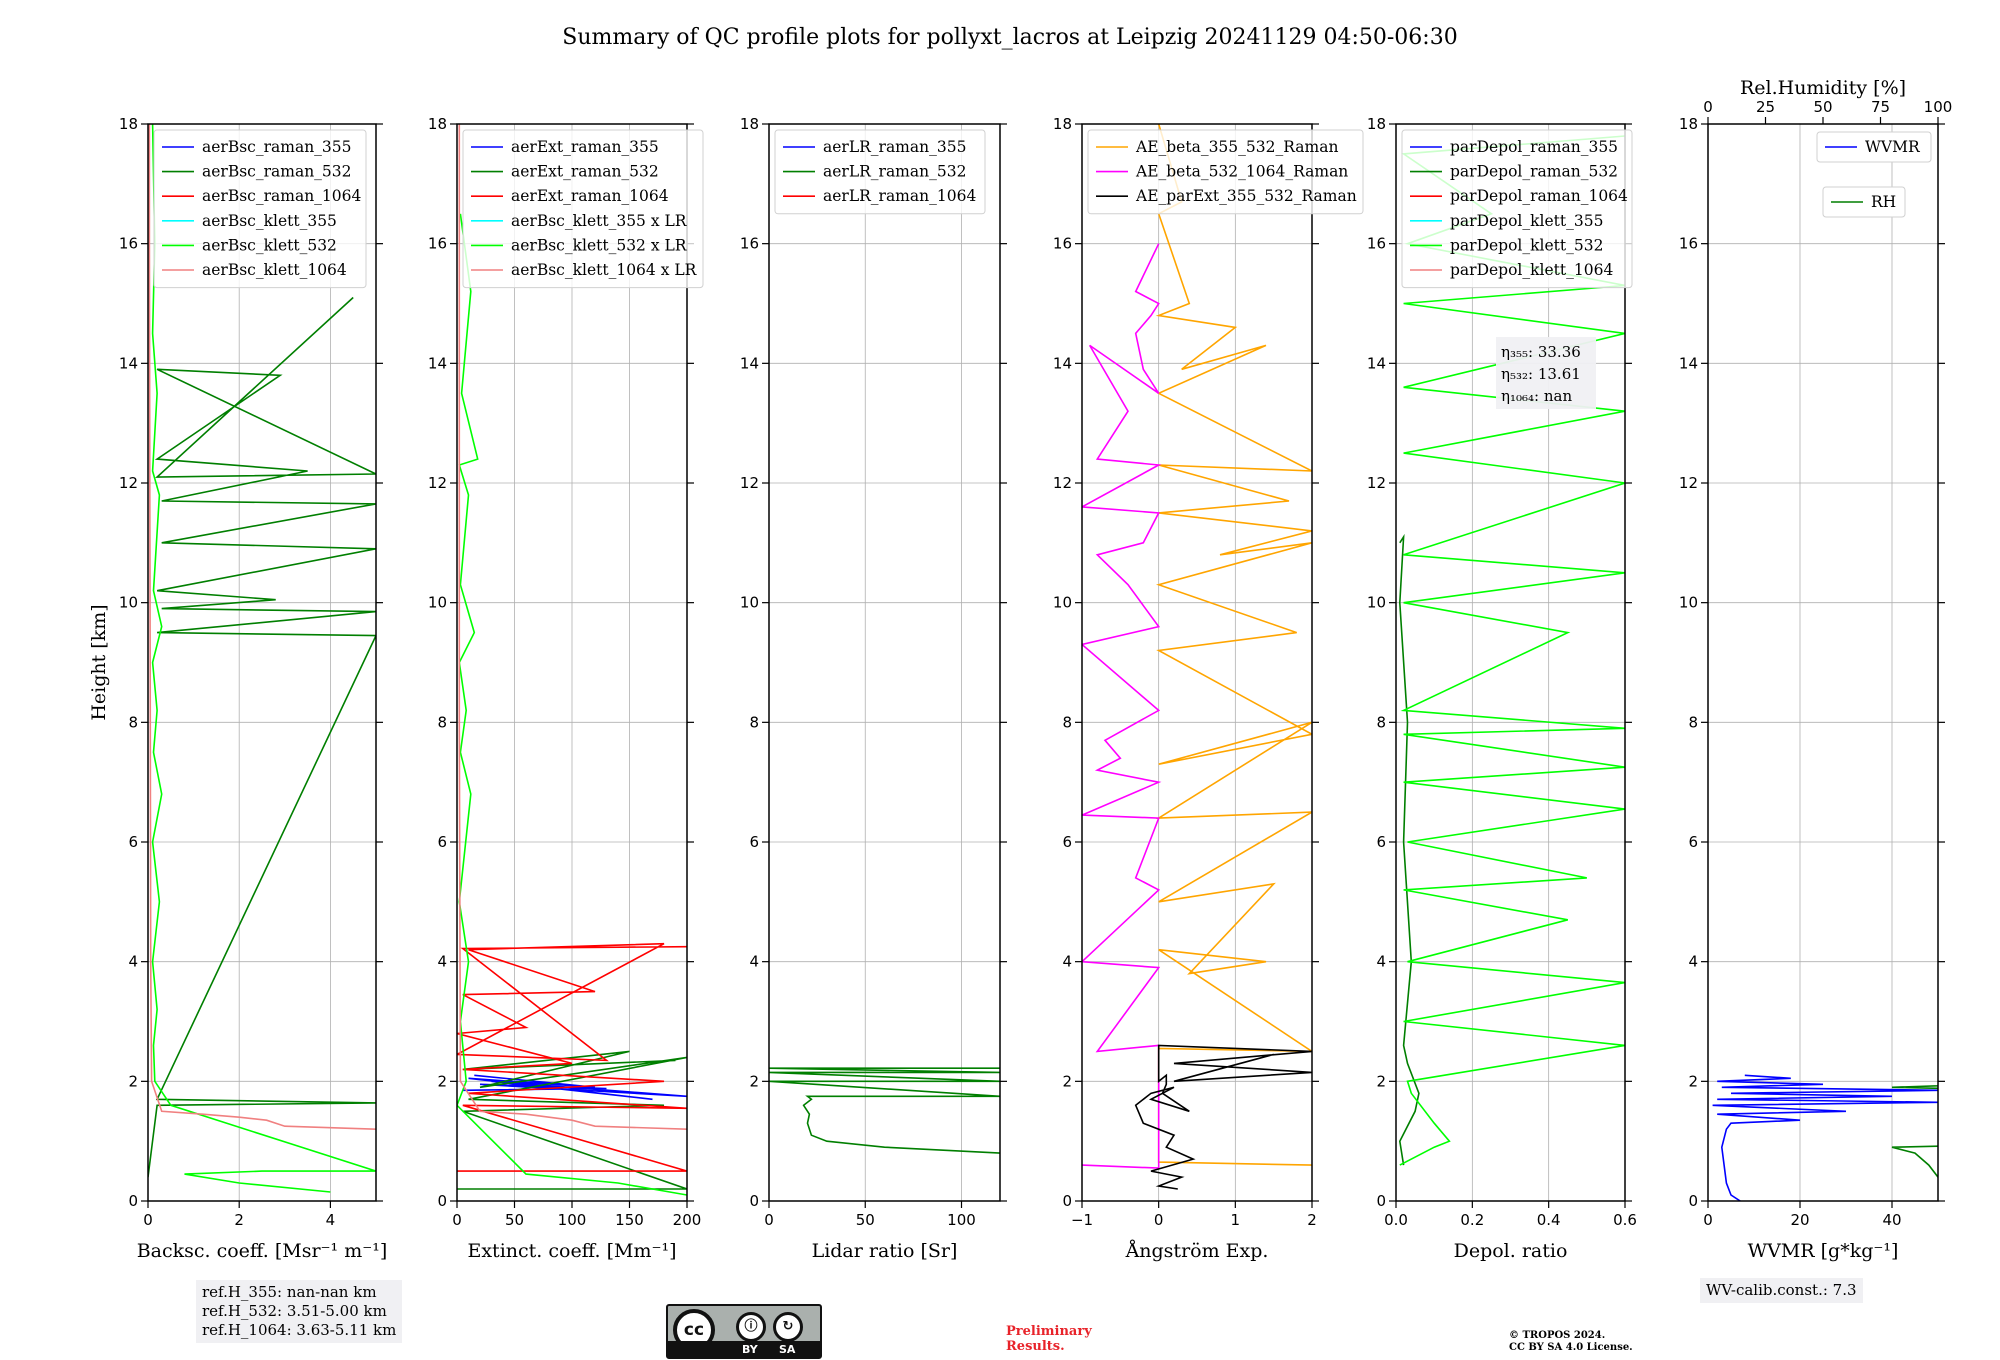 This screenshot has width=2000, height=1360. What do you see at coordinates (1893, 147) in the screenshot?
I see `legend-label: WVMR` at bounding box center [1893, 147].